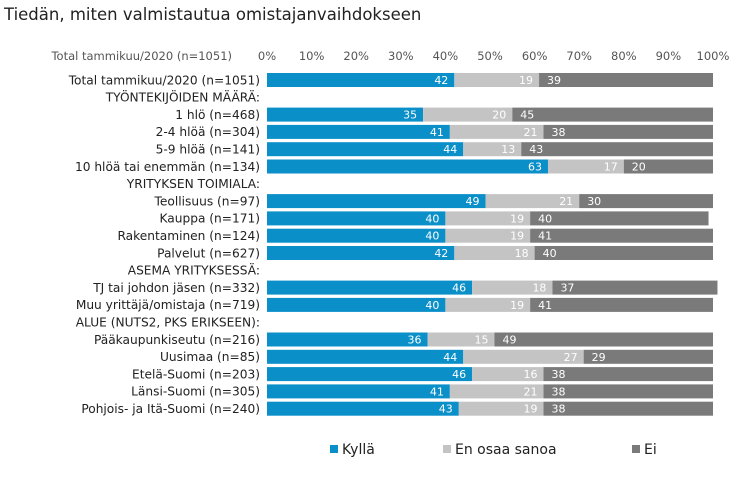 The height and width of the screenshot is (495, 750). Describe the element at coordinates (535, 167) in the screenshot. I see `data-label: 63` at that location.